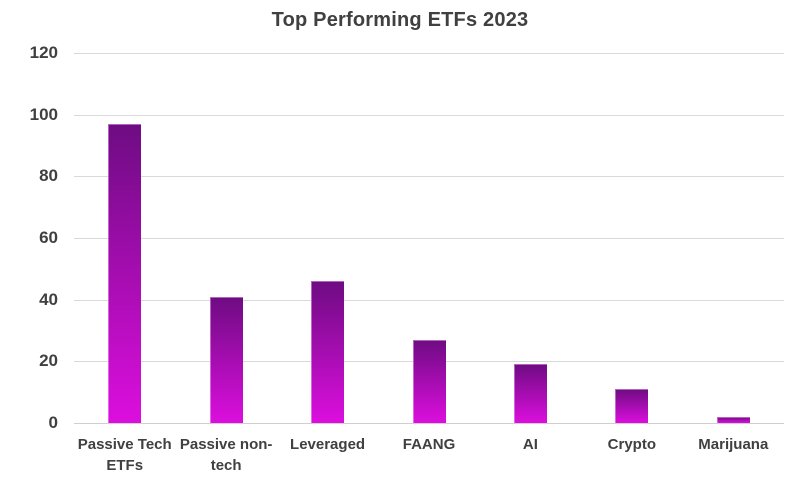 Image resolution: width=800 pixels, height=478 pixels. Describe the element at coordinates (328, 444) in the screenshot. I see `x-axis-label-leveraged: Leveraged` at that location.